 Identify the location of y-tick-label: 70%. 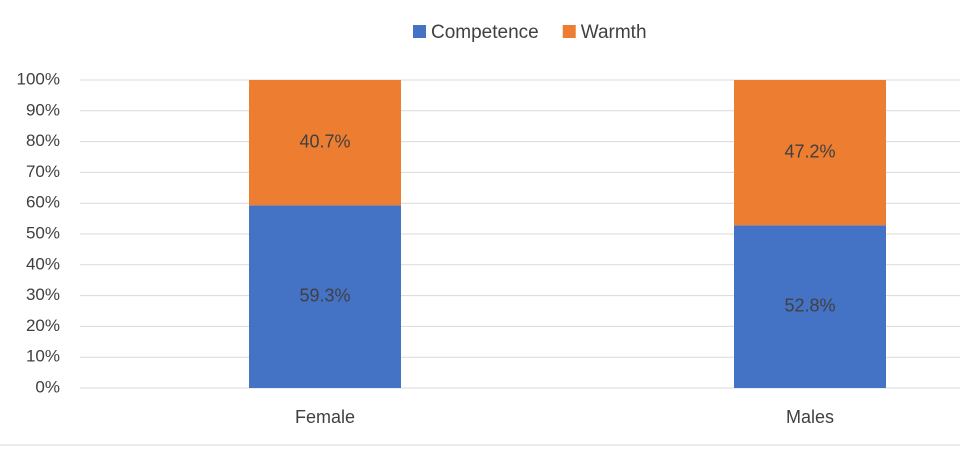
(43, 171).